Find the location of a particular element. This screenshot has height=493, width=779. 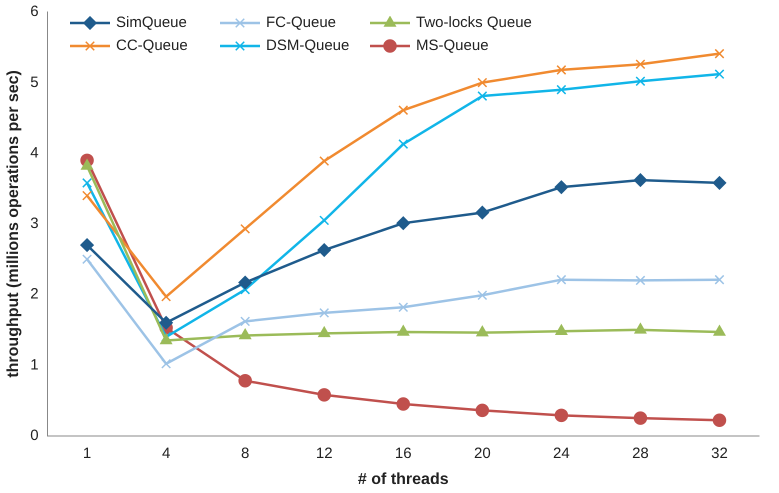

x-tick-label: 20 is located at coordinates (482, 453).